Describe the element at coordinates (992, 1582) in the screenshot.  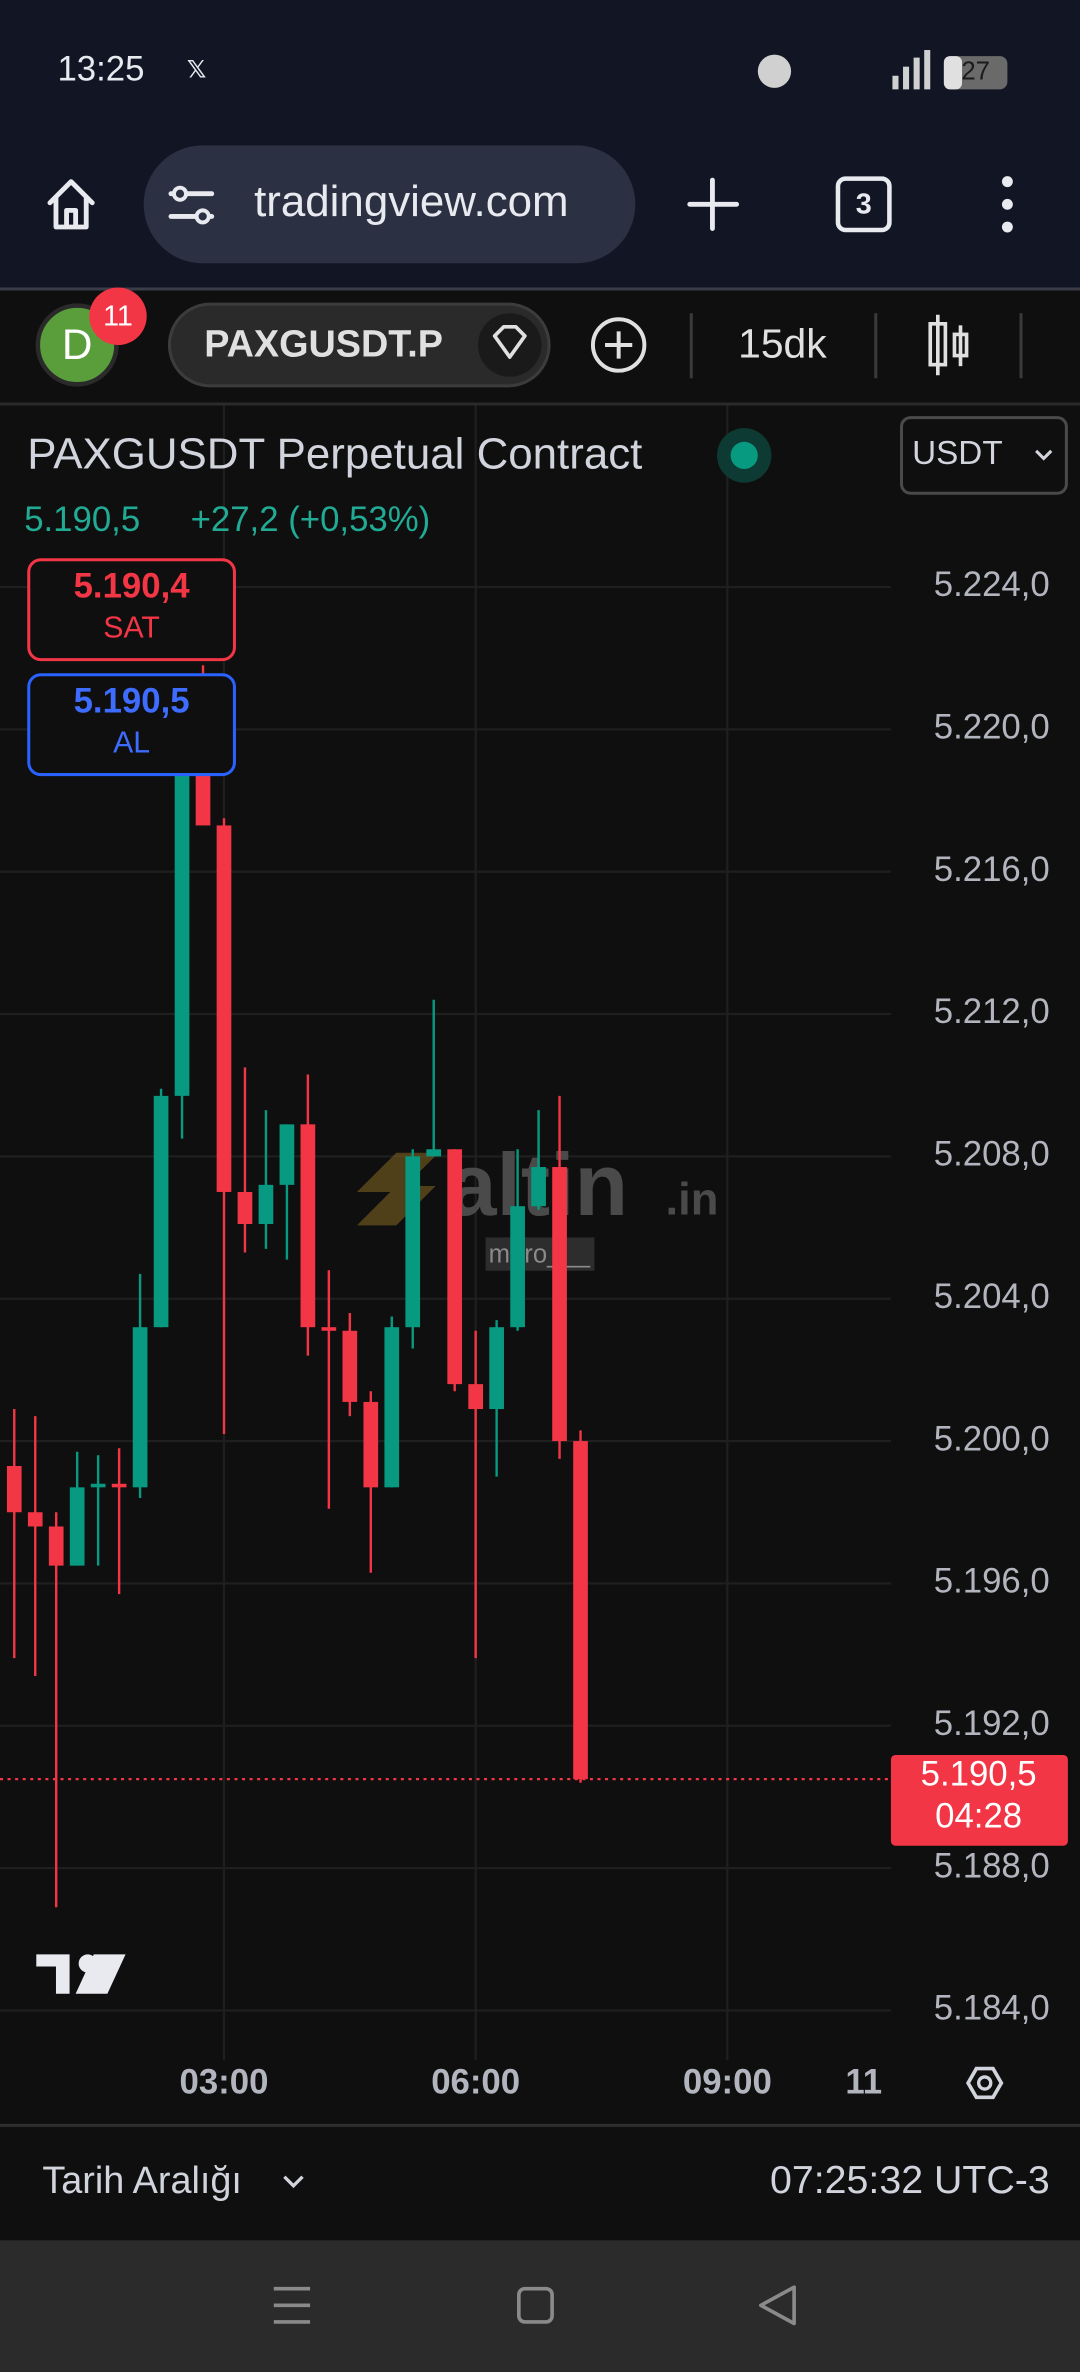
I see `y-tick-label: 5.196,0` at that location.